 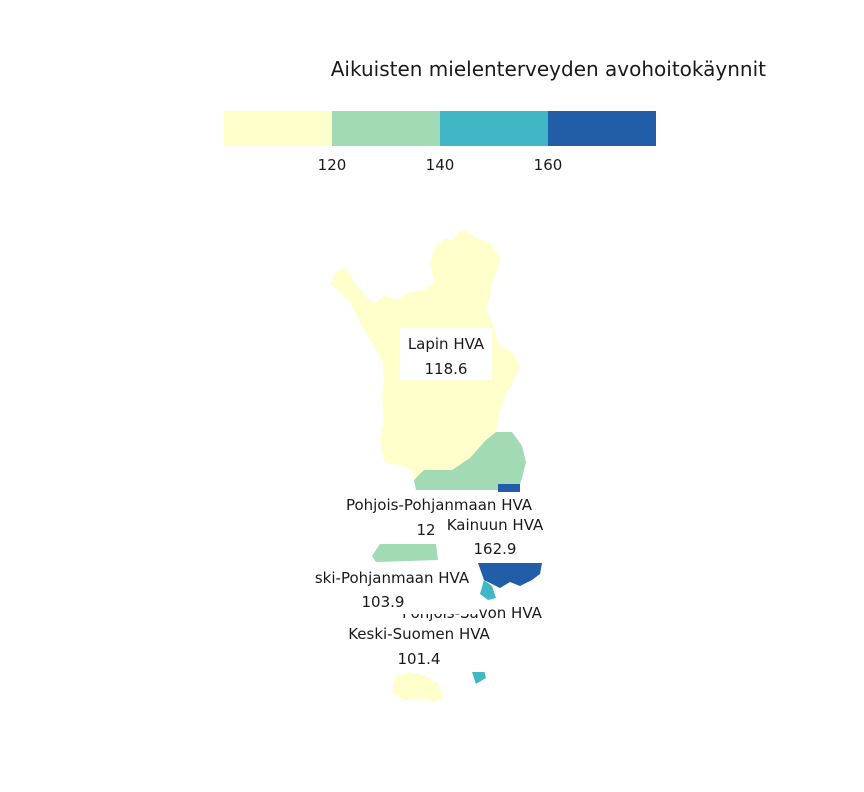 What do you see at coordinates (425, 530) in the screenshot?
I see `label-value-pohjois-pohjanmaan: 12` at bounding box center [425, 530].